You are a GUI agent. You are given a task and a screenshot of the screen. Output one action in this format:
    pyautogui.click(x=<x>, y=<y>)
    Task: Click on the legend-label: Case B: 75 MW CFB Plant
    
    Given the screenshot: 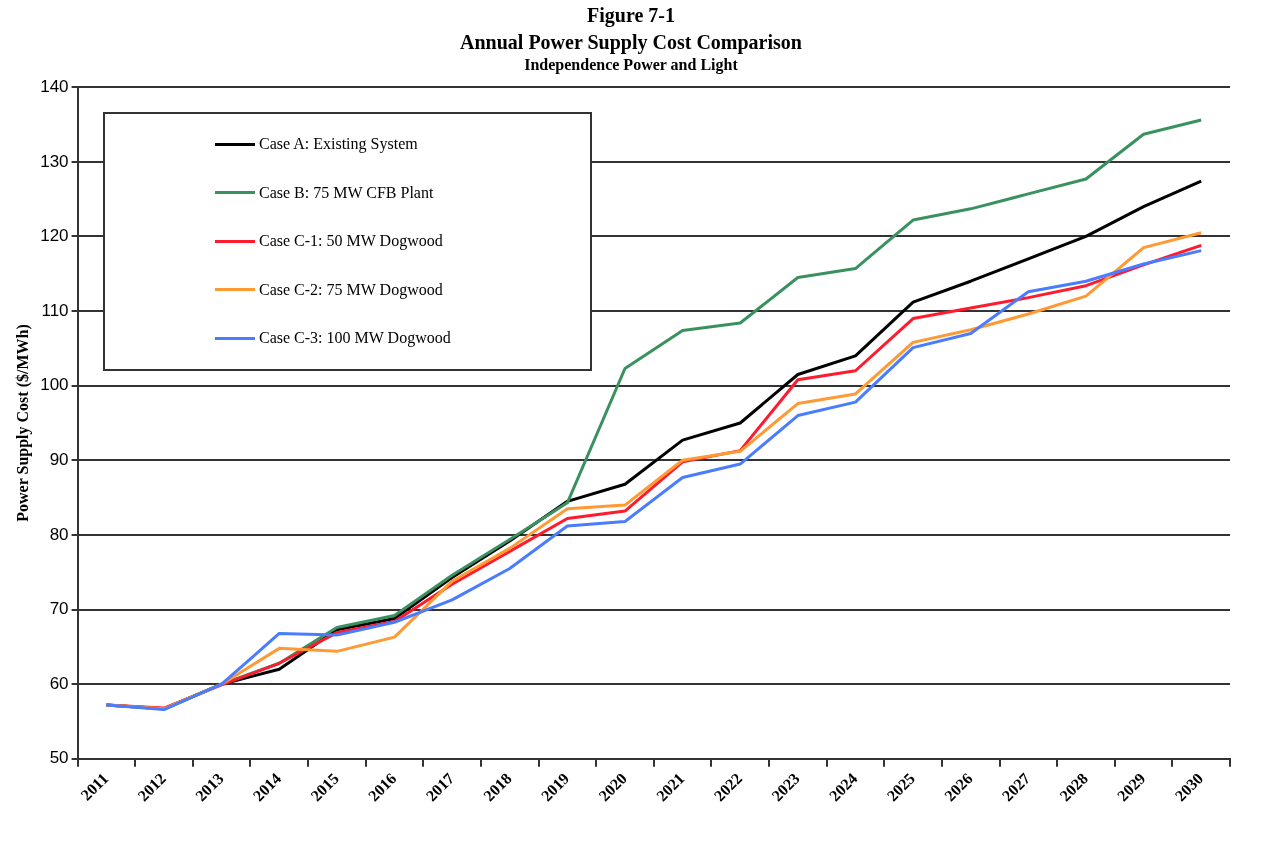 What is the action you would take?
    pyautogui.click(x=346, y=192)
    